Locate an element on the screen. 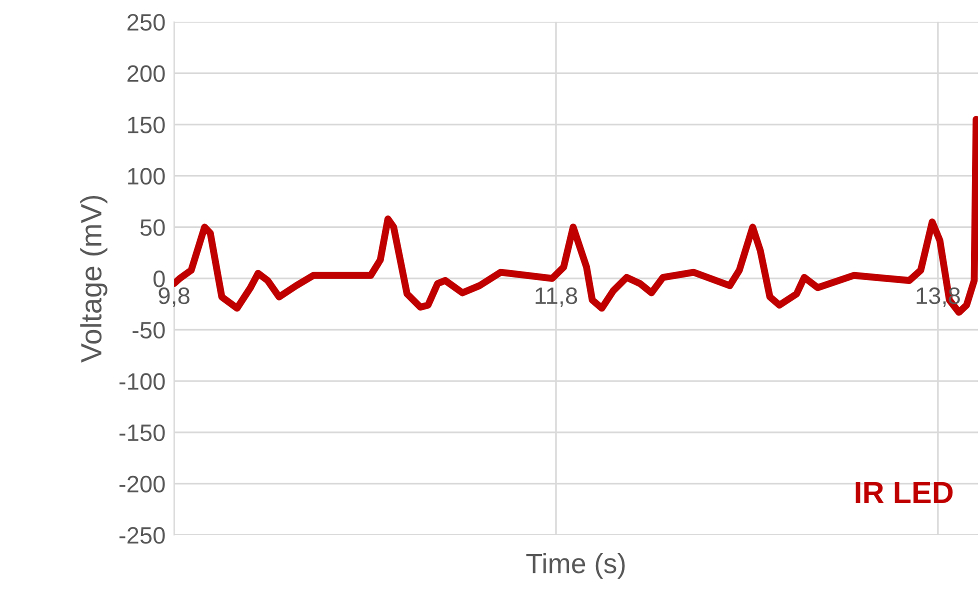 The width and height of the screenshot is (980, 592). y-tick-label: 50 is located at coordinates (152, 227).